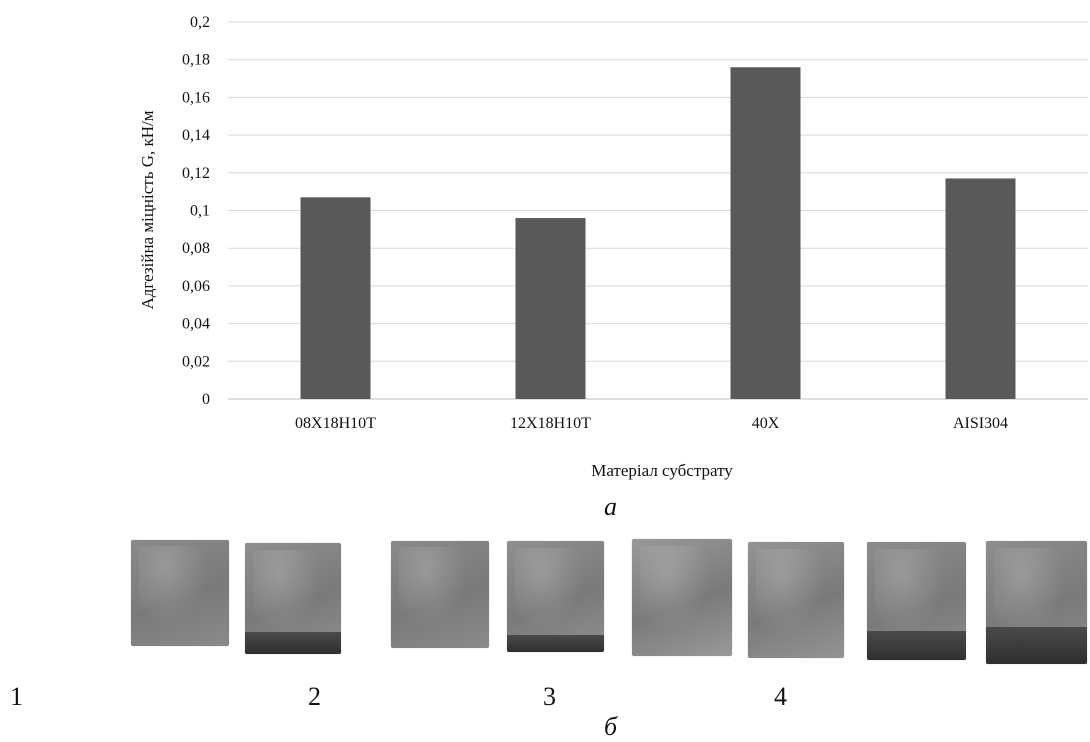 Image resolution: width=1090 pixels, height=742 pixels. Describe the element at coordinates (780, 696) in the screenshot. I see `sample-number-4: 4` at that location.